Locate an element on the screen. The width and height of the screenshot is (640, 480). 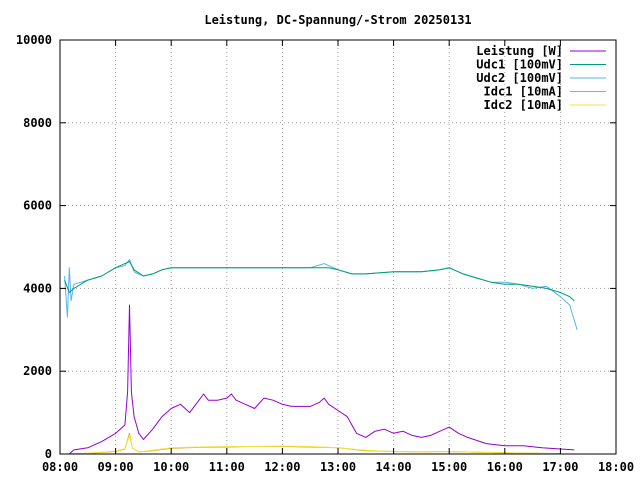
chart-title: Leistung, DC-Spannung/-Strom 20250131 is located at coordinates (337, 20).